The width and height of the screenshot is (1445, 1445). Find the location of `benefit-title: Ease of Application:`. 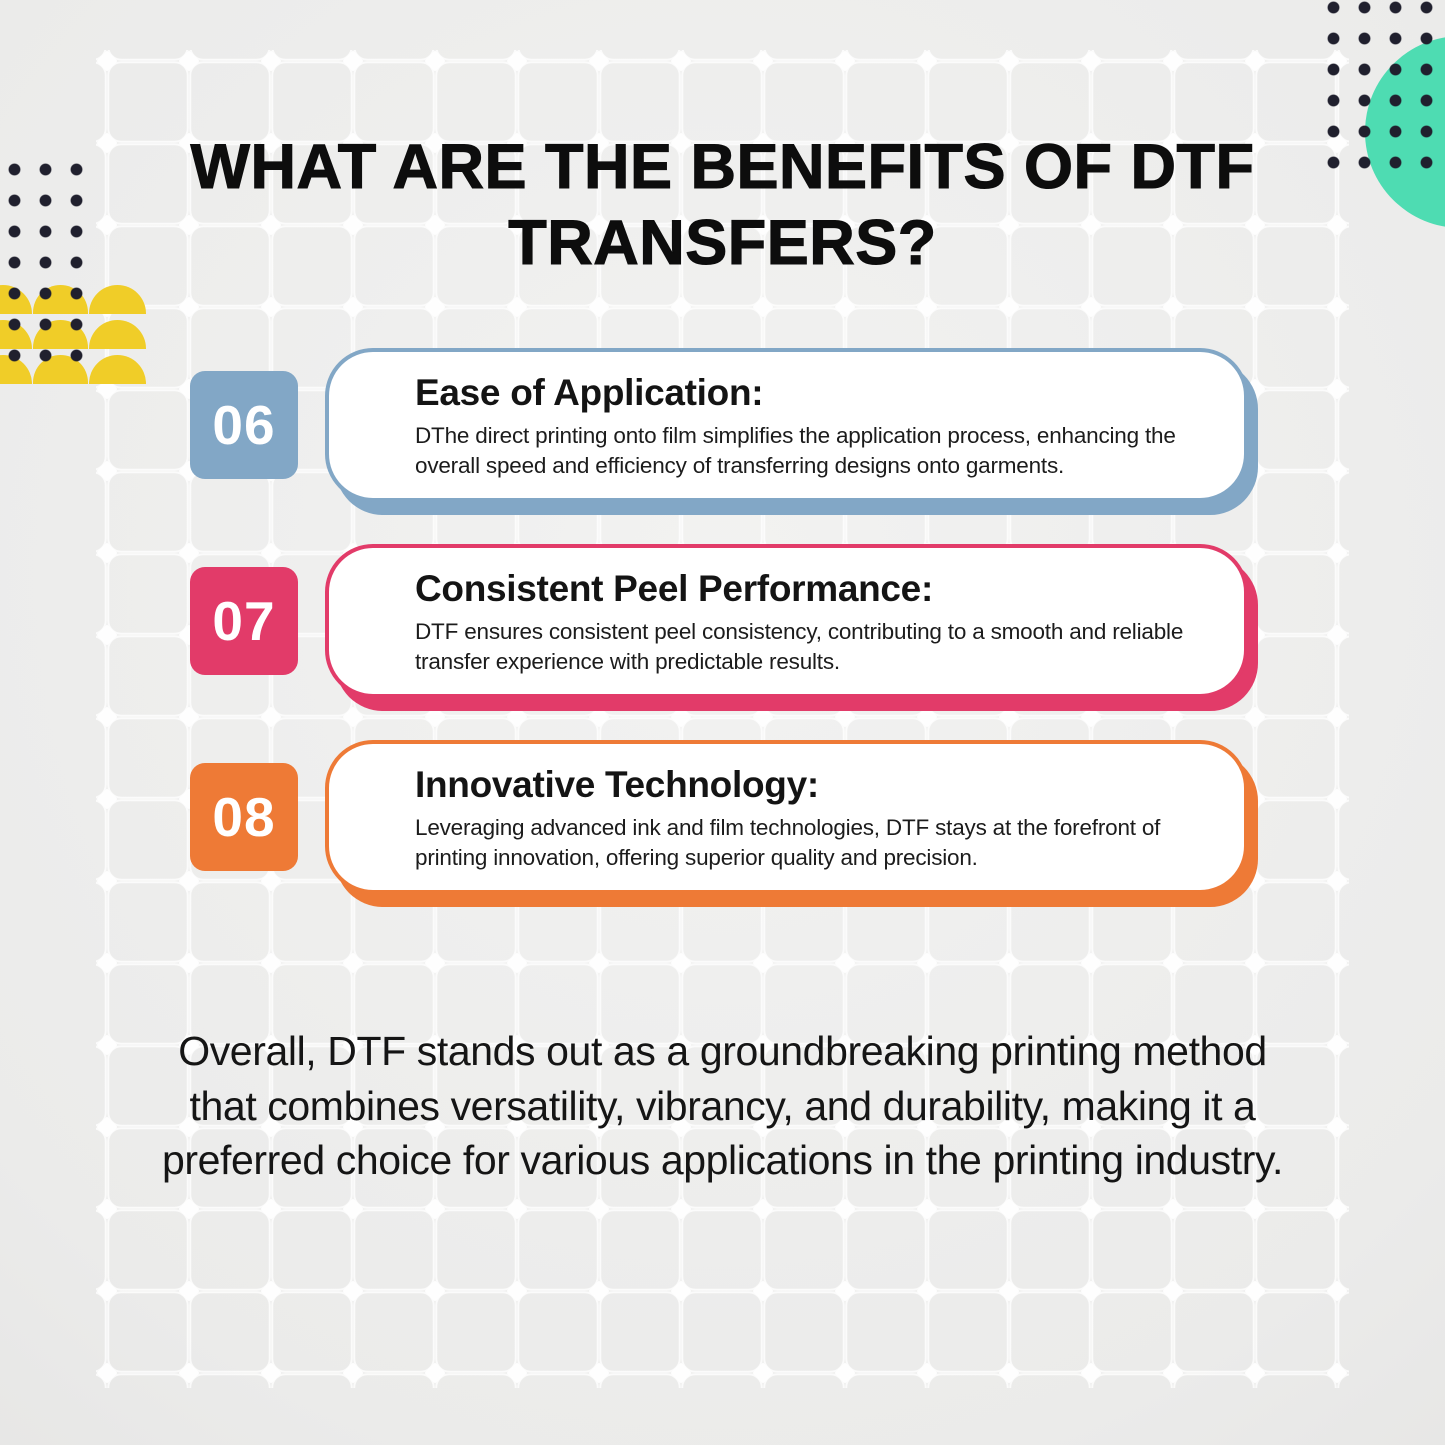

benefit-title: Ease of Application: is located at coordinates (589, 393).